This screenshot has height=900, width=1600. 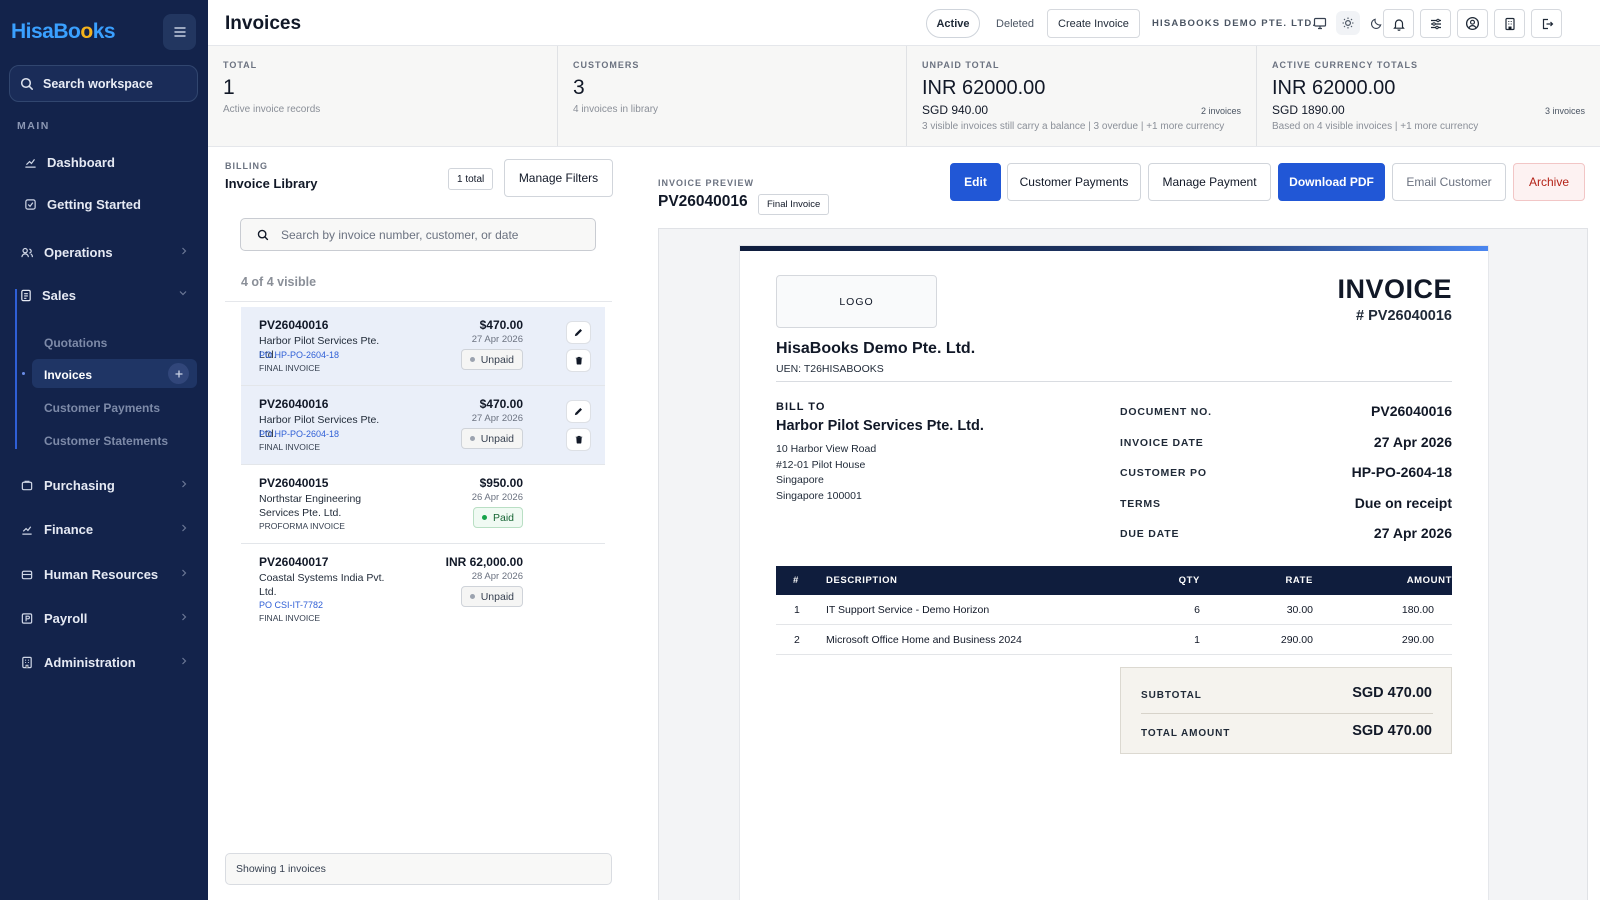 What do you see at coordinates (961, 65) in the screenshot?
I see `stat-label: UNPAID TOTAL` at bounding box center [961, 65].